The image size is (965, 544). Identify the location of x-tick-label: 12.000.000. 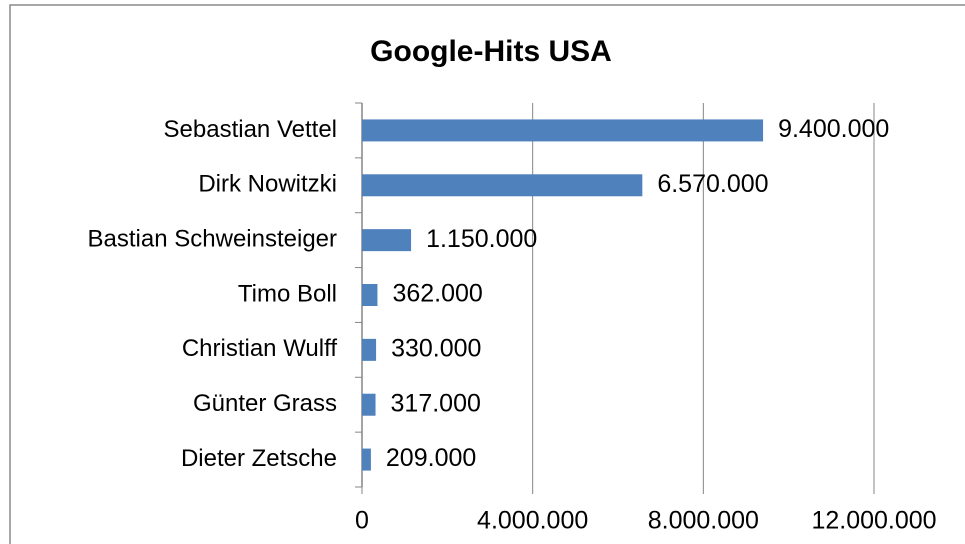
(873, 521).